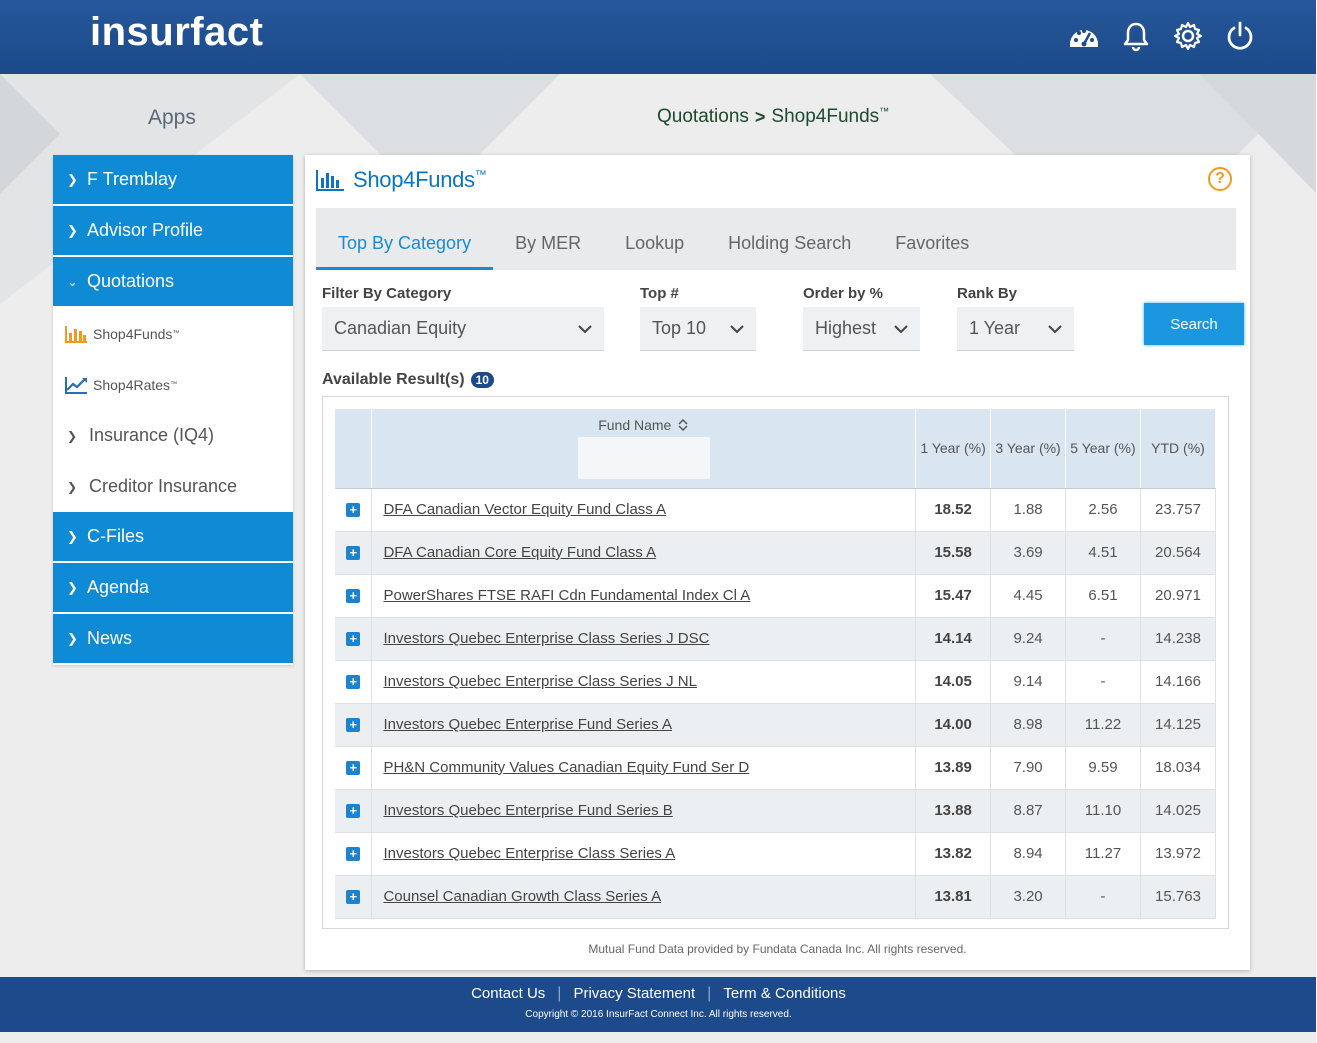 Image resolution: width=1317 pixels, height=1043 pixels. I want to click on chevron-down-icon: ⌄, so click(72, 281).